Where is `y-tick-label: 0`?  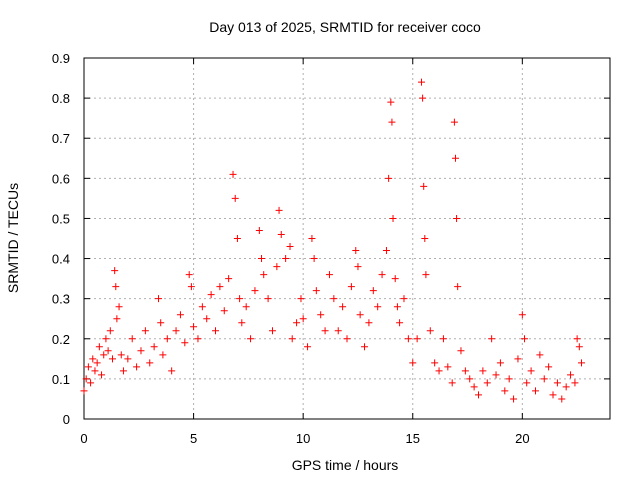 y-tick-label: 0 is located at coordinates (66, 419).